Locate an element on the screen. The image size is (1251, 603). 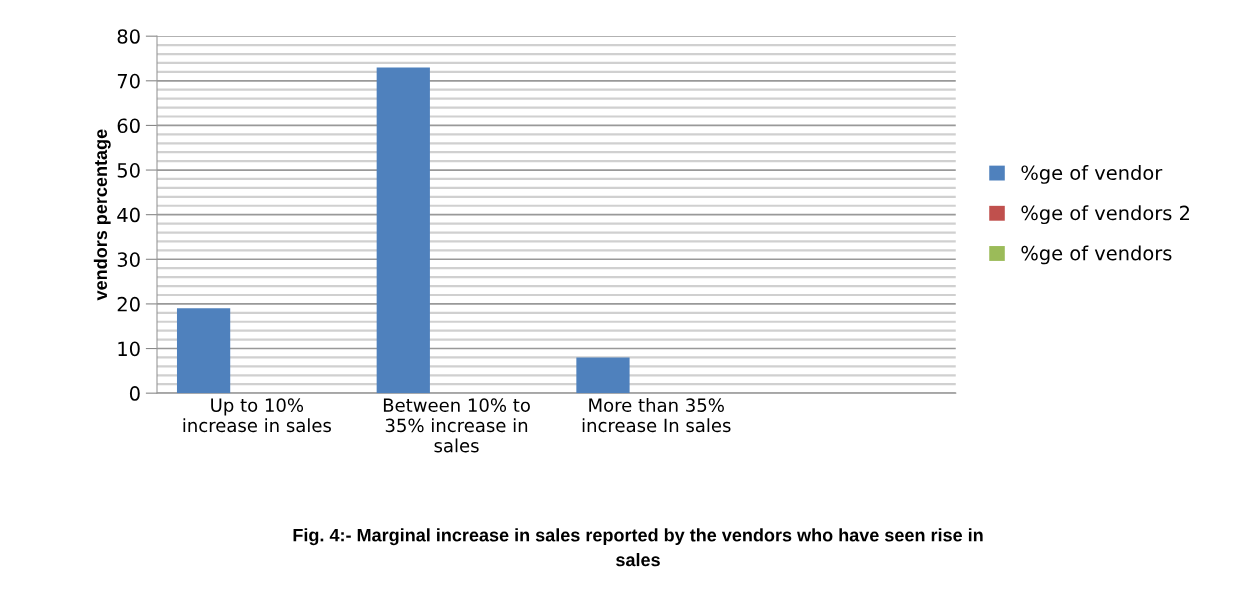
y-tick-label: 40 is located at coordinates (128, 215).